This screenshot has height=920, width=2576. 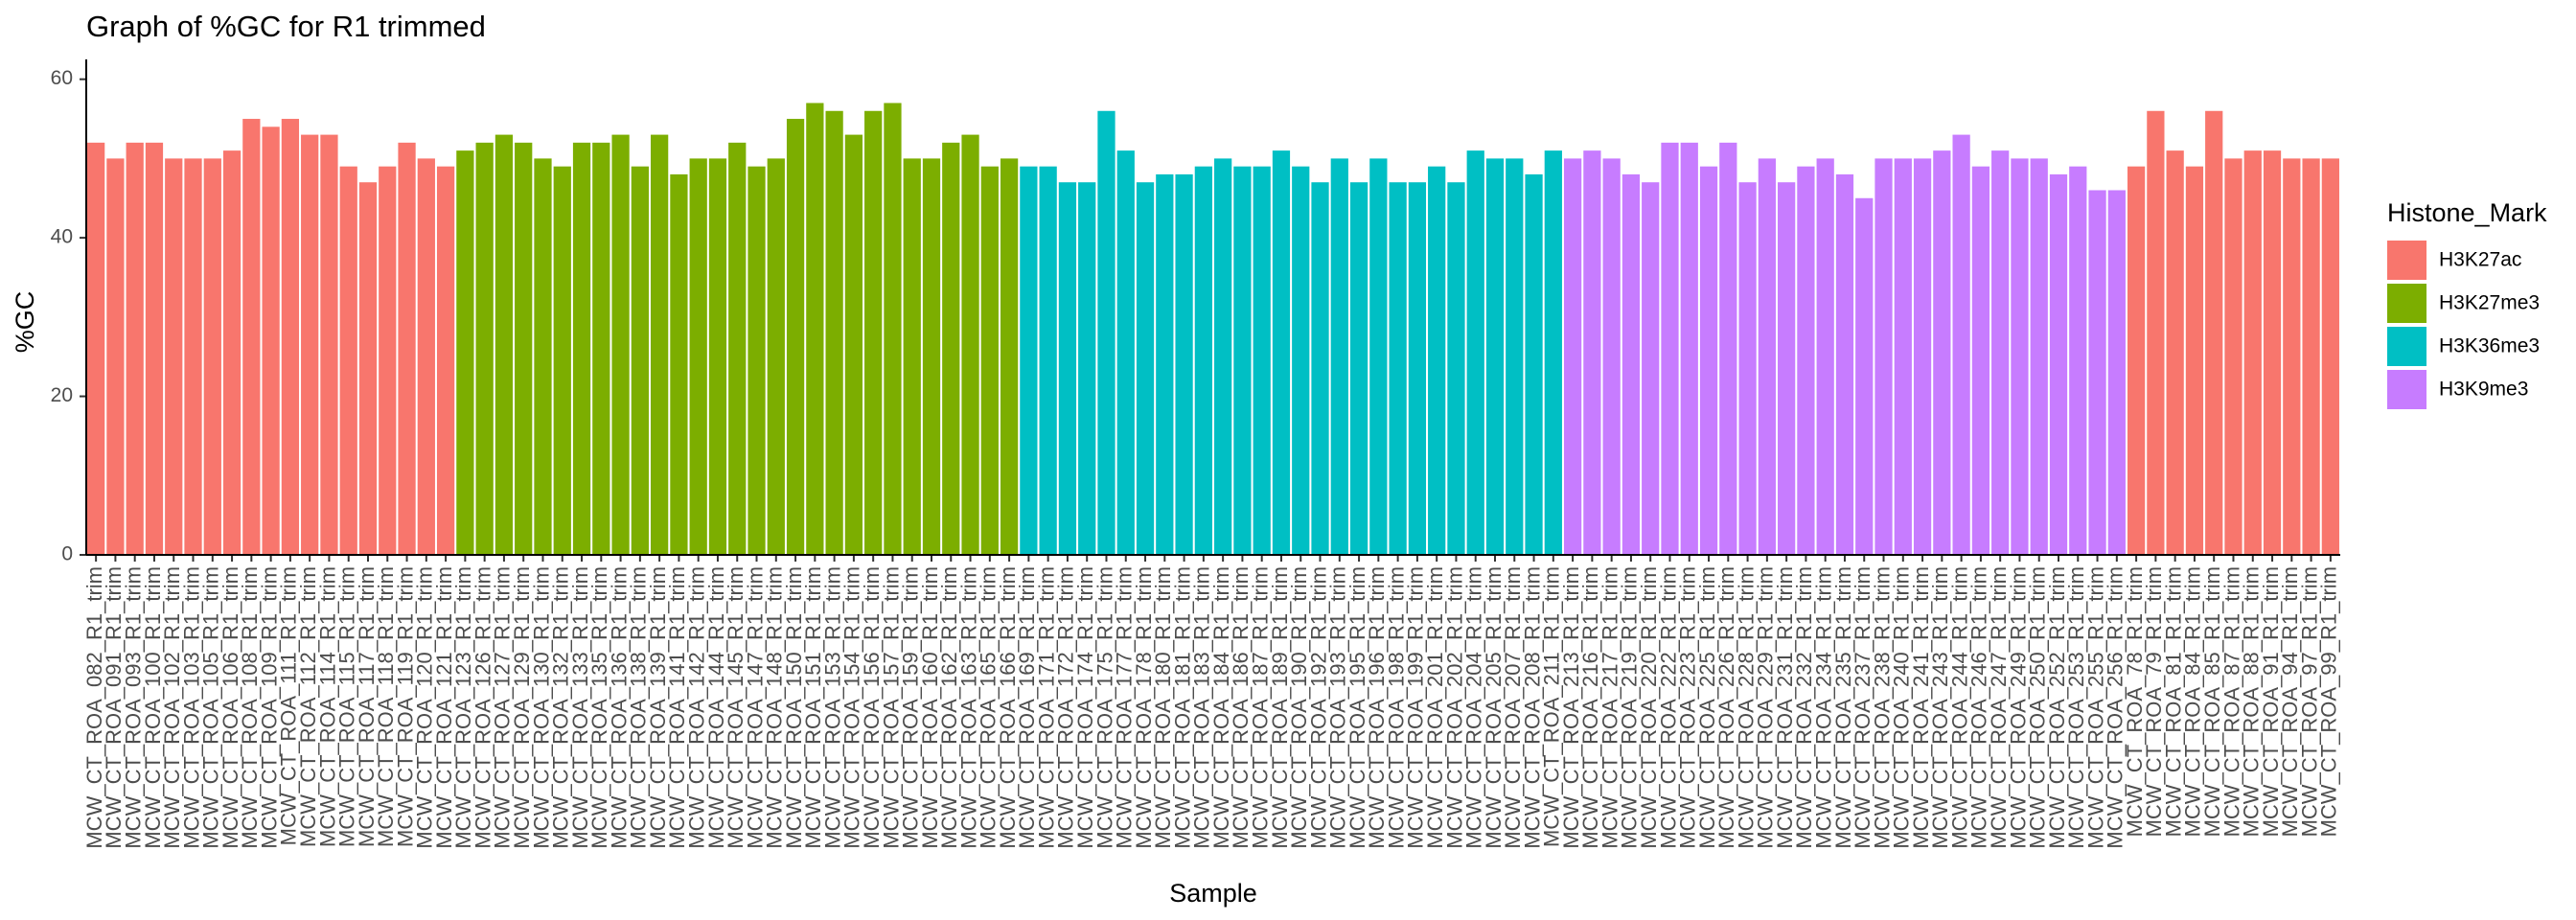 What do you see at coordinates (1377, 707) in the screenshot?
I see `x-tick-label: MCW_CT_ROA_196_R1_trim` at bounding box center [1377, 707].